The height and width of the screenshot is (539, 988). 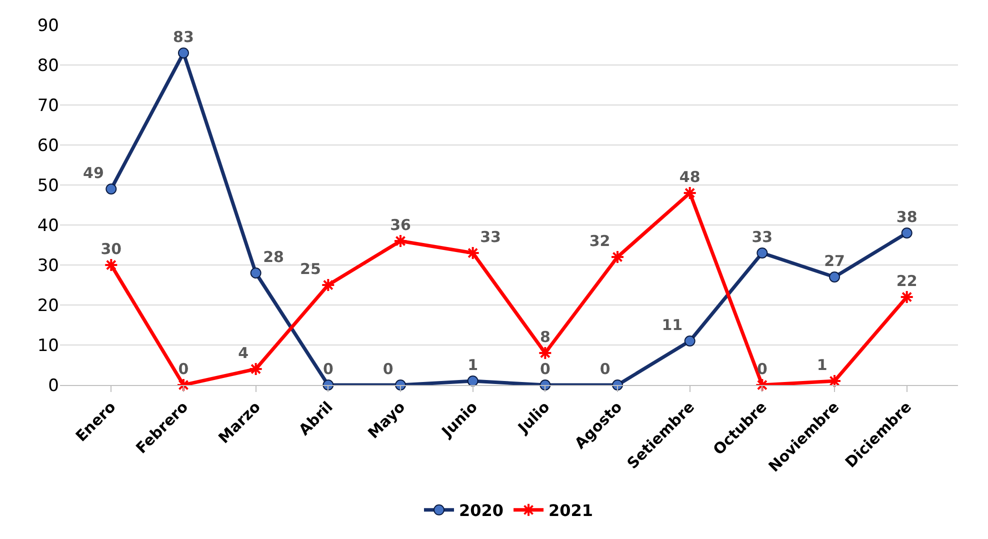 What do you see at coordinates (243, 353) in the screenshot?
I see `data-label: 4` at bounding box center [243, 353].